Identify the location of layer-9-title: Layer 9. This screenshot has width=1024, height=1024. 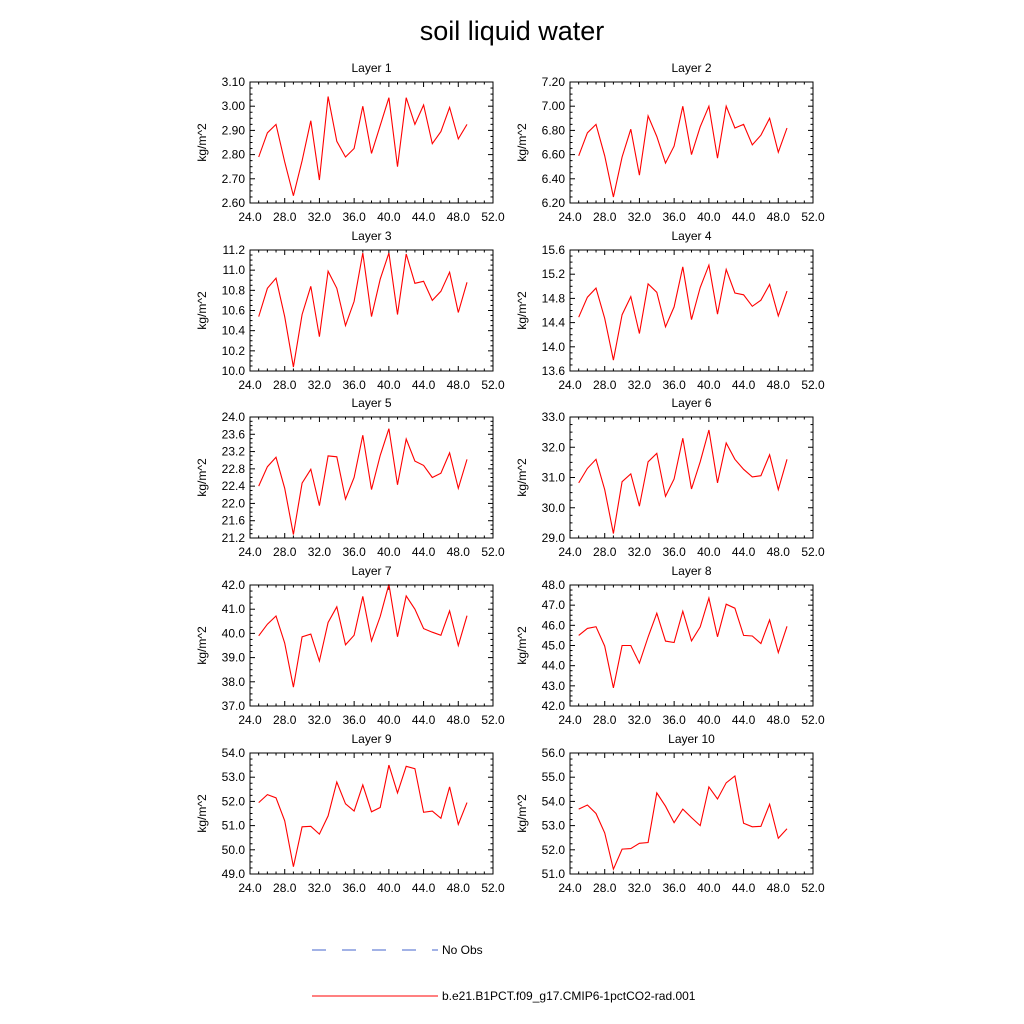
(371, 739).